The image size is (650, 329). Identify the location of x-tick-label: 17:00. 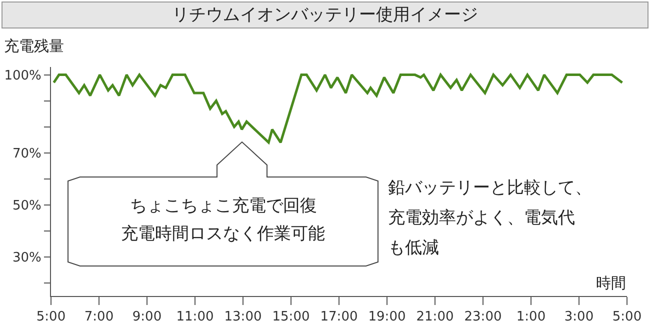
(339, 317).